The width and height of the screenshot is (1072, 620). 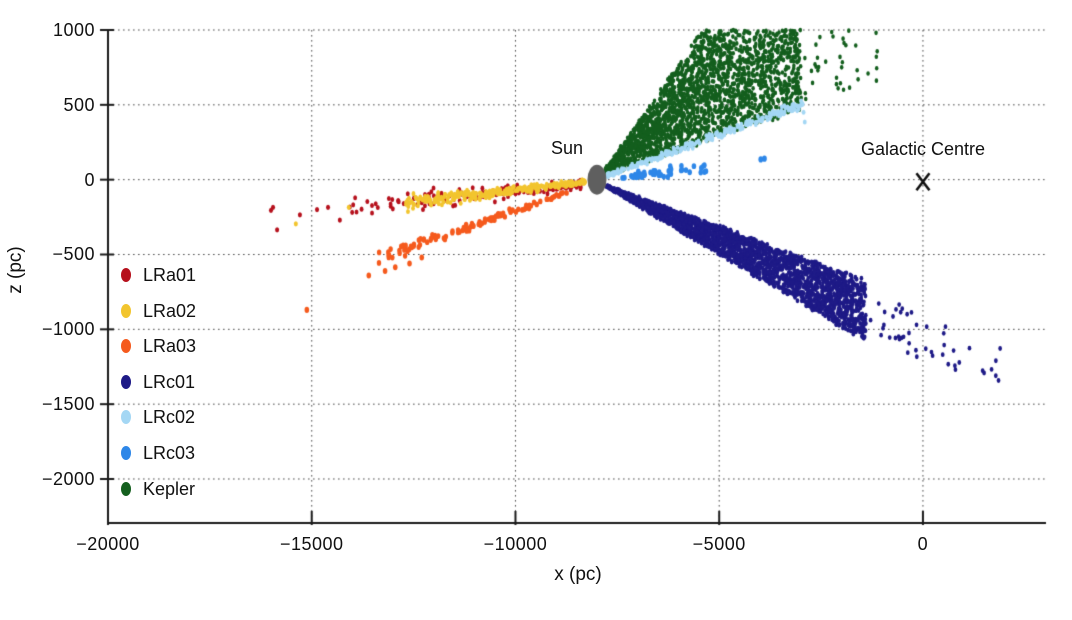 What do you see at coordinates (126, 453) in the screenshot?
I see `legend-marker-LRc03` at bounding box center [126, 453].